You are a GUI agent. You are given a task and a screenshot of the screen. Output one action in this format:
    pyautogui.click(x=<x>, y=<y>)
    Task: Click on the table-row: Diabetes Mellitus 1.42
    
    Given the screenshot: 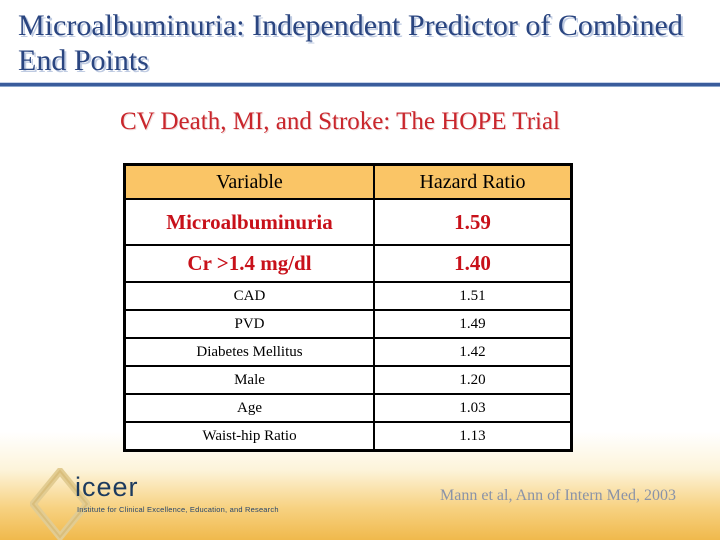 What is the action you would take?
    pyautogui.click(x=348, y=352)
    